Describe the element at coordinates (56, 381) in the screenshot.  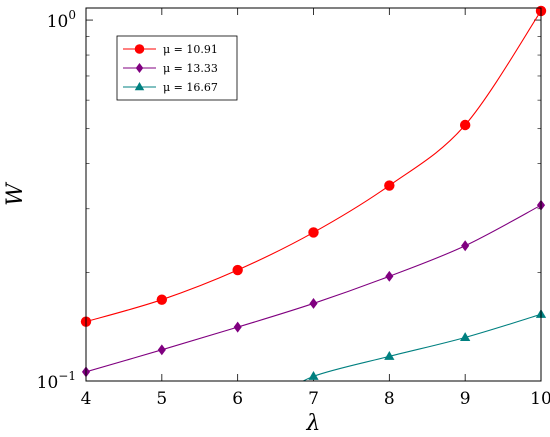
I see `y-tick-label: 10⁻¹` at that location.